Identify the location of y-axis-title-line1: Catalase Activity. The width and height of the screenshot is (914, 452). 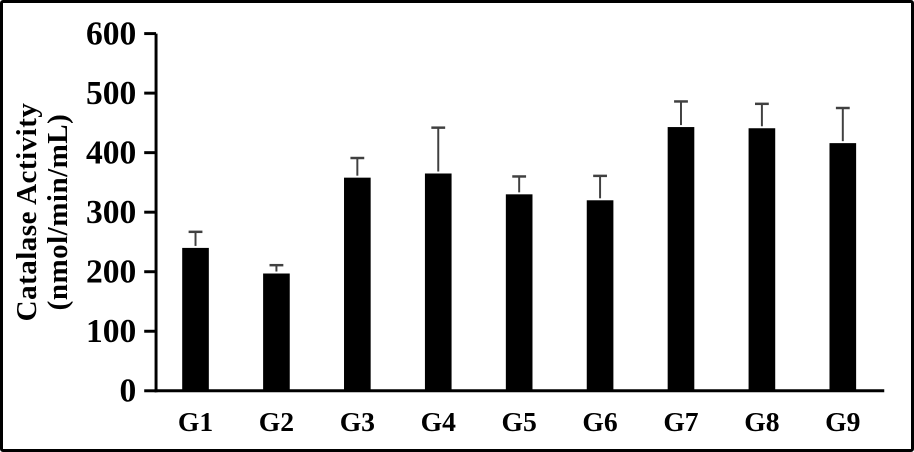
(27, 212).